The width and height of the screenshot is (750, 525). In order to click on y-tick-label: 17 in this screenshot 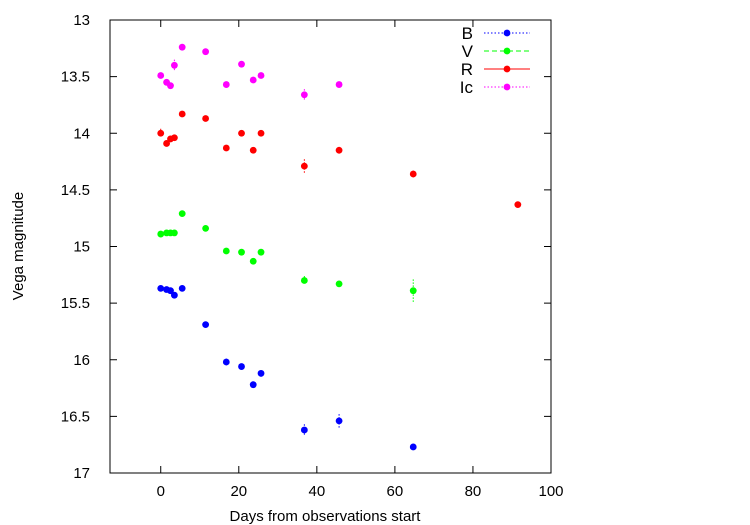, I will do `click(81, 473)`.